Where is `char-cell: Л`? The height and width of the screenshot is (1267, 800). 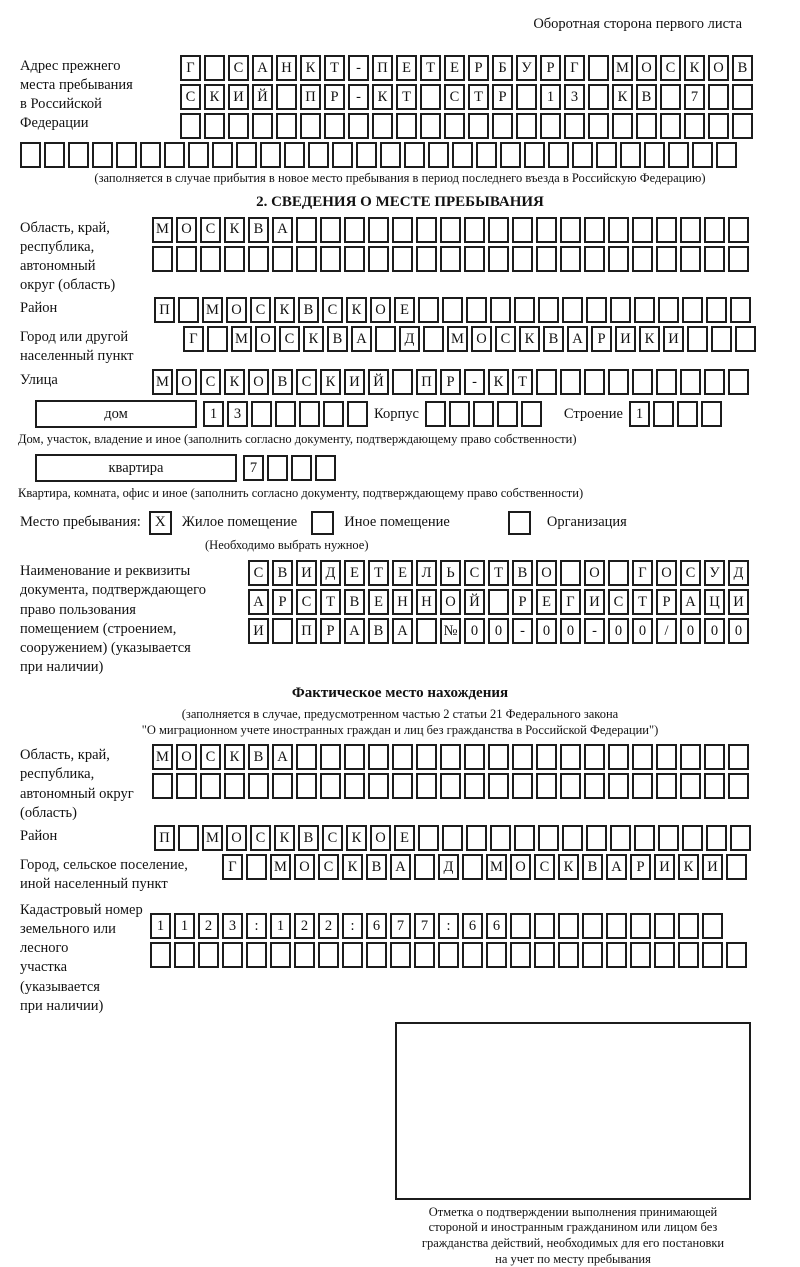
char-cell: Л is located at coordinates (426, 573).